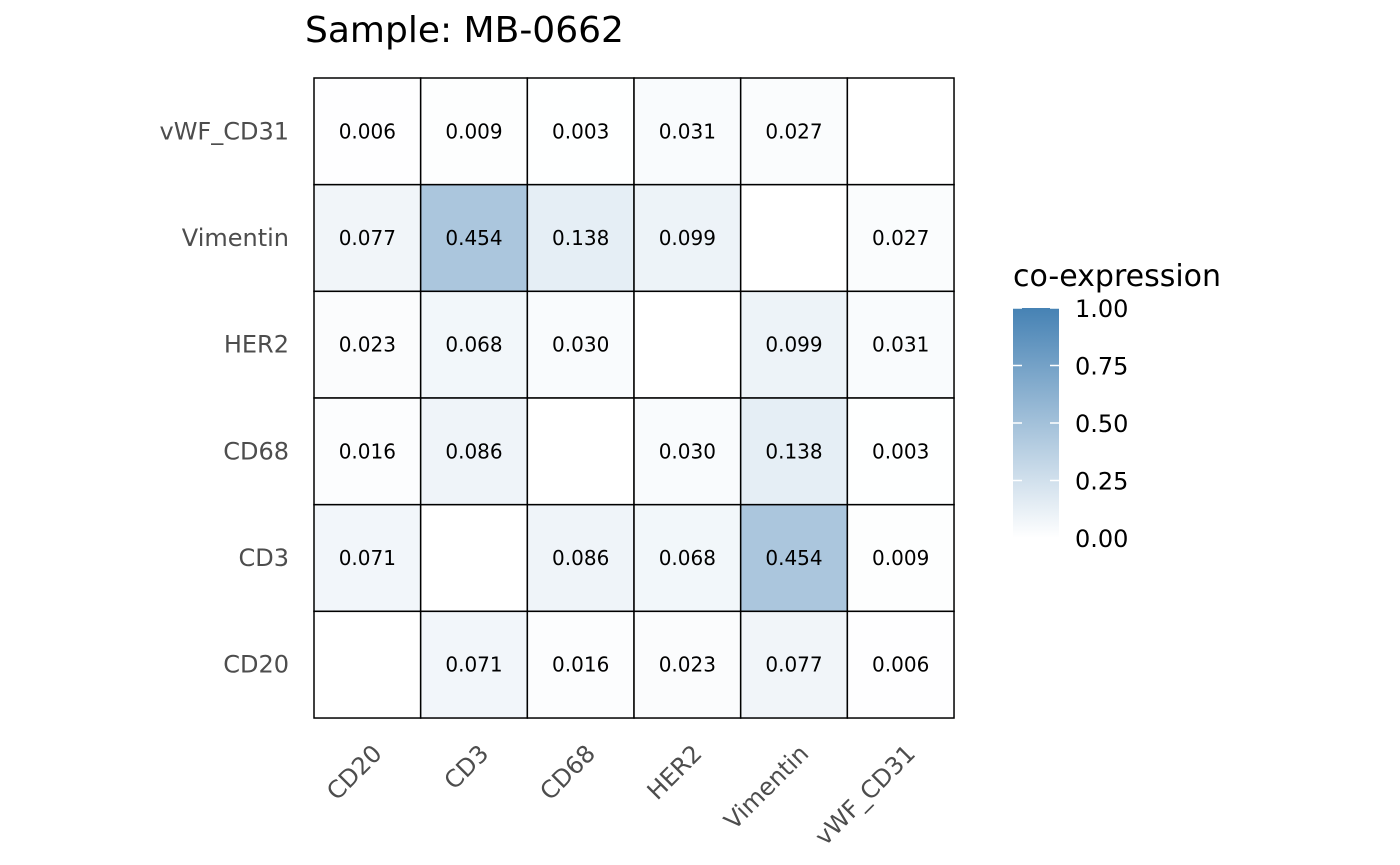 The height and width of the screenshot is (865, 1400). What do you see at coordinates (256, 451) in the screenshot?
I see `y-tick-label: CD68` at bounding box center [256, 451].